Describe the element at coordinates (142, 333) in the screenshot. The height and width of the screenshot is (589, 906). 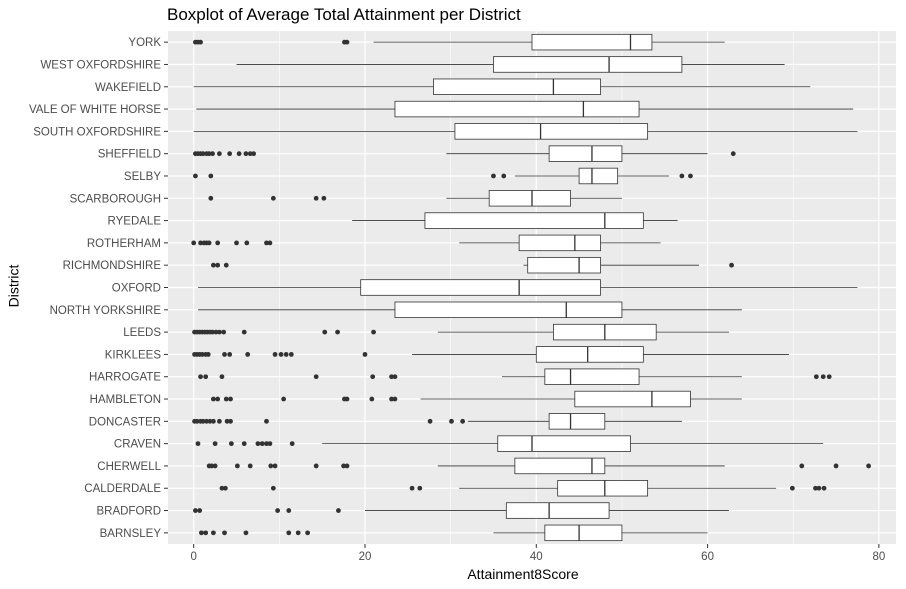
I see `y-tick-label: LEEDS` at that location.